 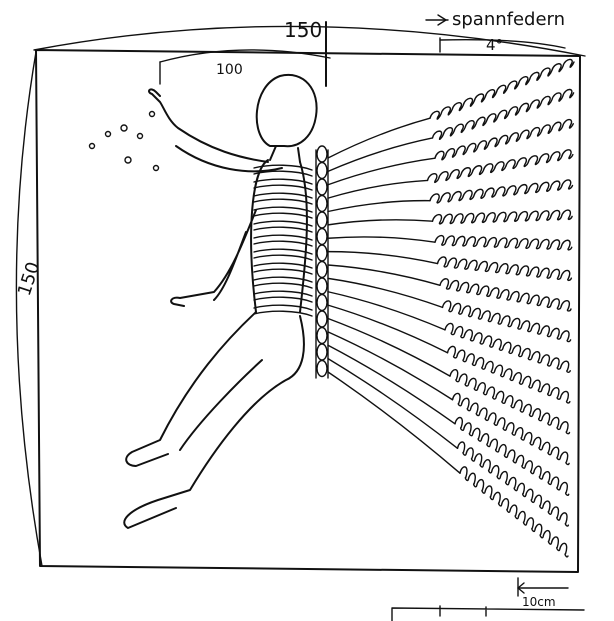 I want to click on figure-legs, so click(x=214, y=420).